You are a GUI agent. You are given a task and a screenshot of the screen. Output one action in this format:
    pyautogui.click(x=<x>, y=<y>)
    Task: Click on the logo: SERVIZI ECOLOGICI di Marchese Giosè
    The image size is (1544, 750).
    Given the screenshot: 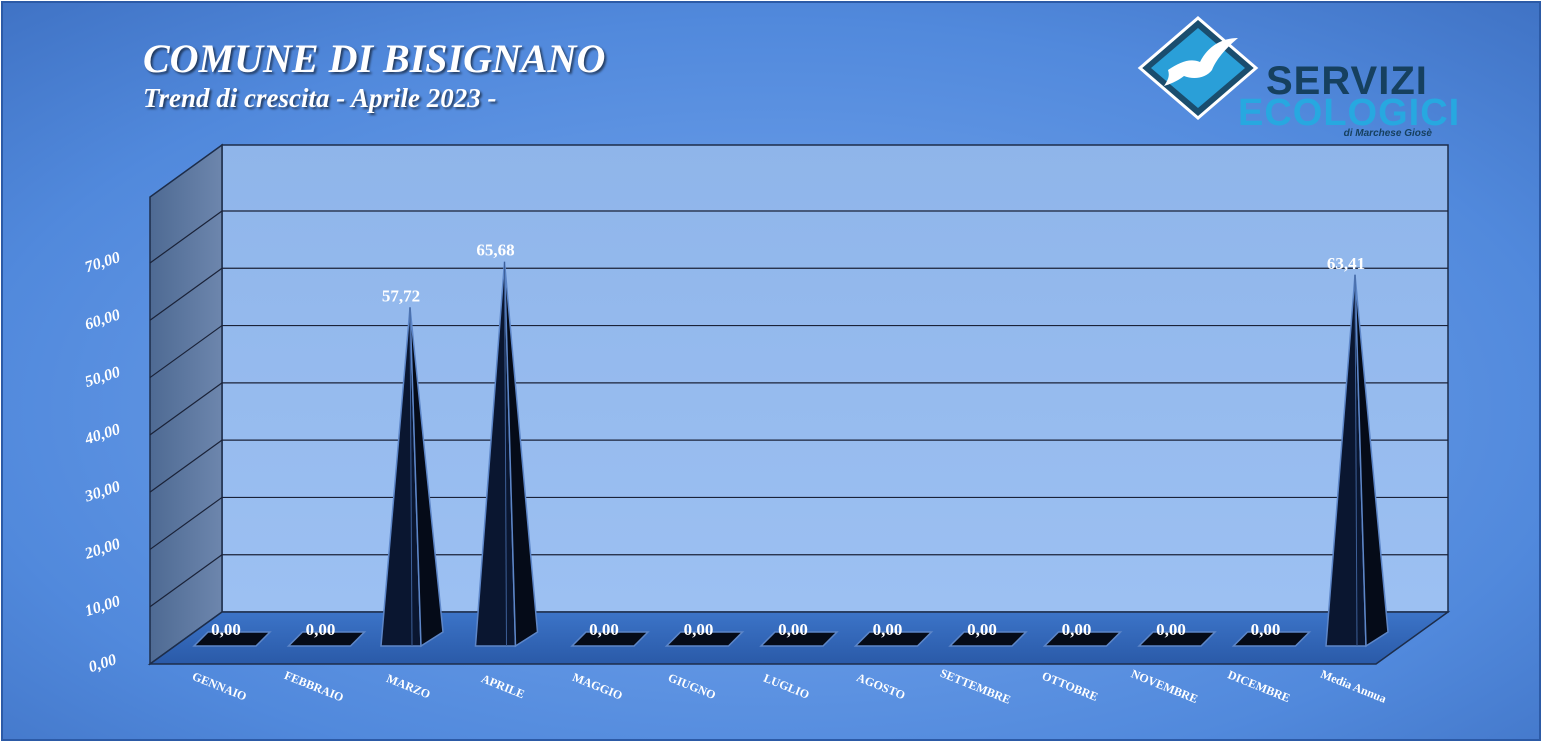 What is the action you would take?
    pyautogui.click(x=1298, y=77)
    